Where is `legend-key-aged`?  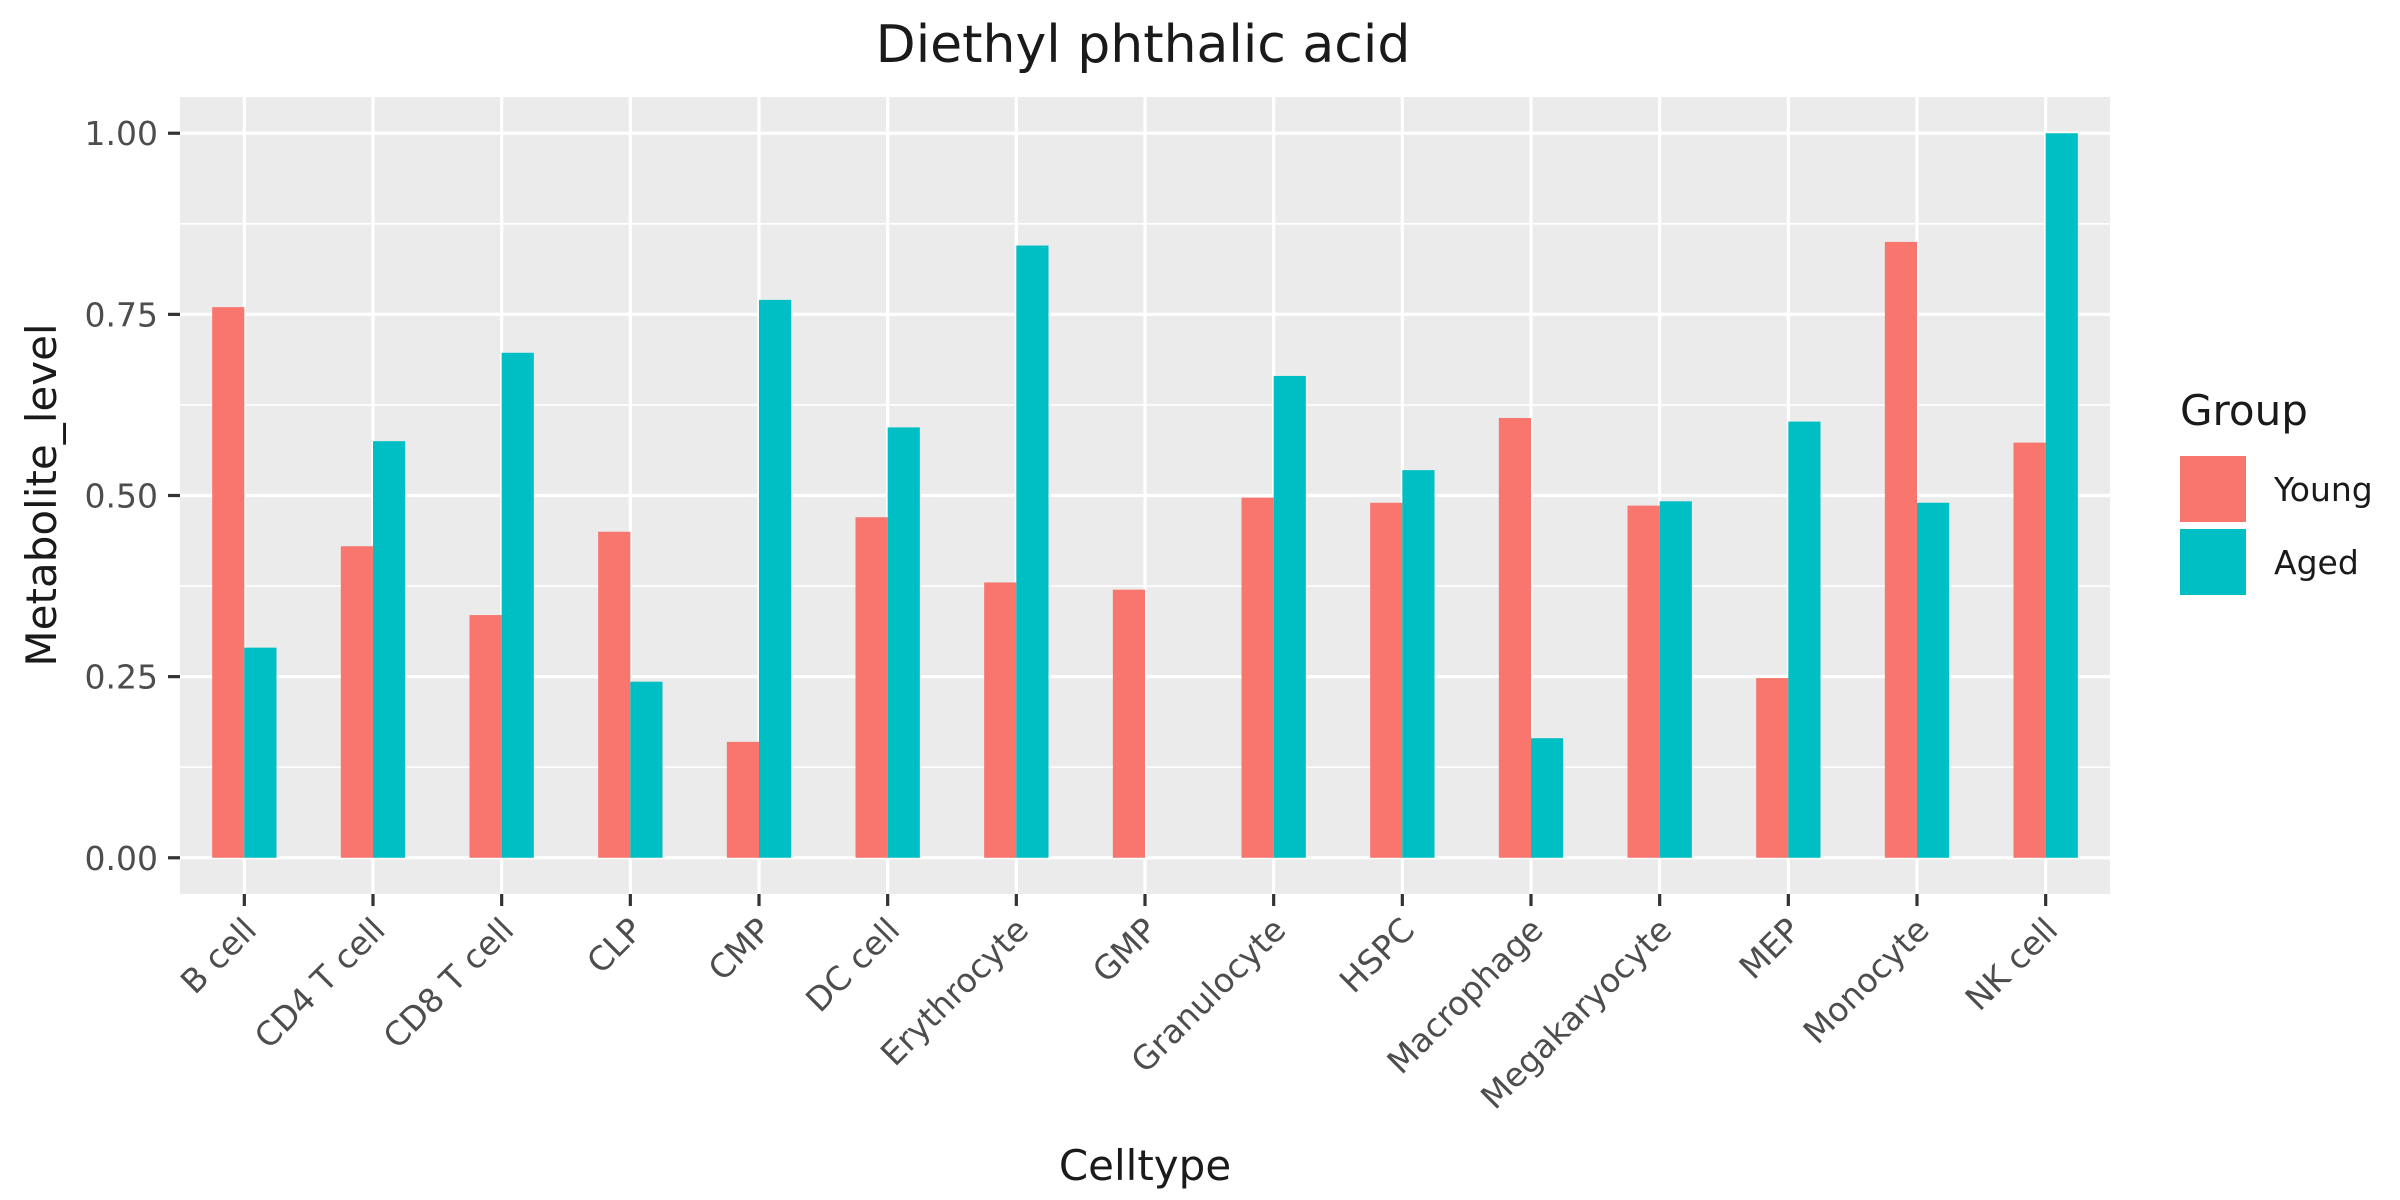 legend-key-aged is located at coordinates (2213, 562).